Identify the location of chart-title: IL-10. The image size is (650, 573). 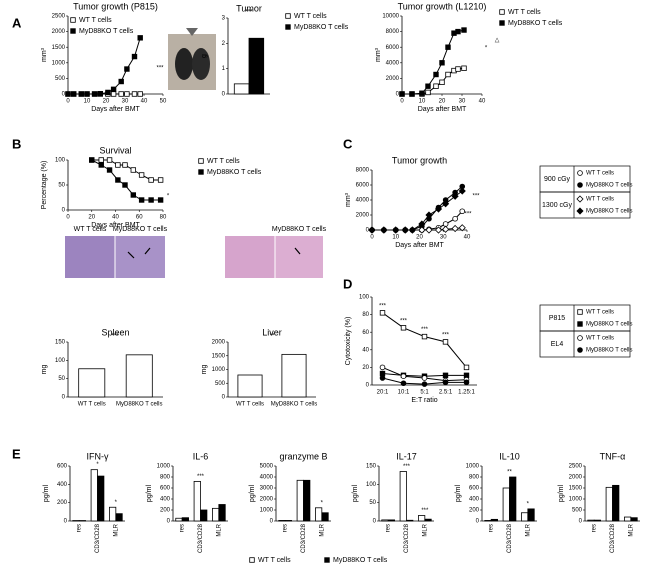
(509, 456).